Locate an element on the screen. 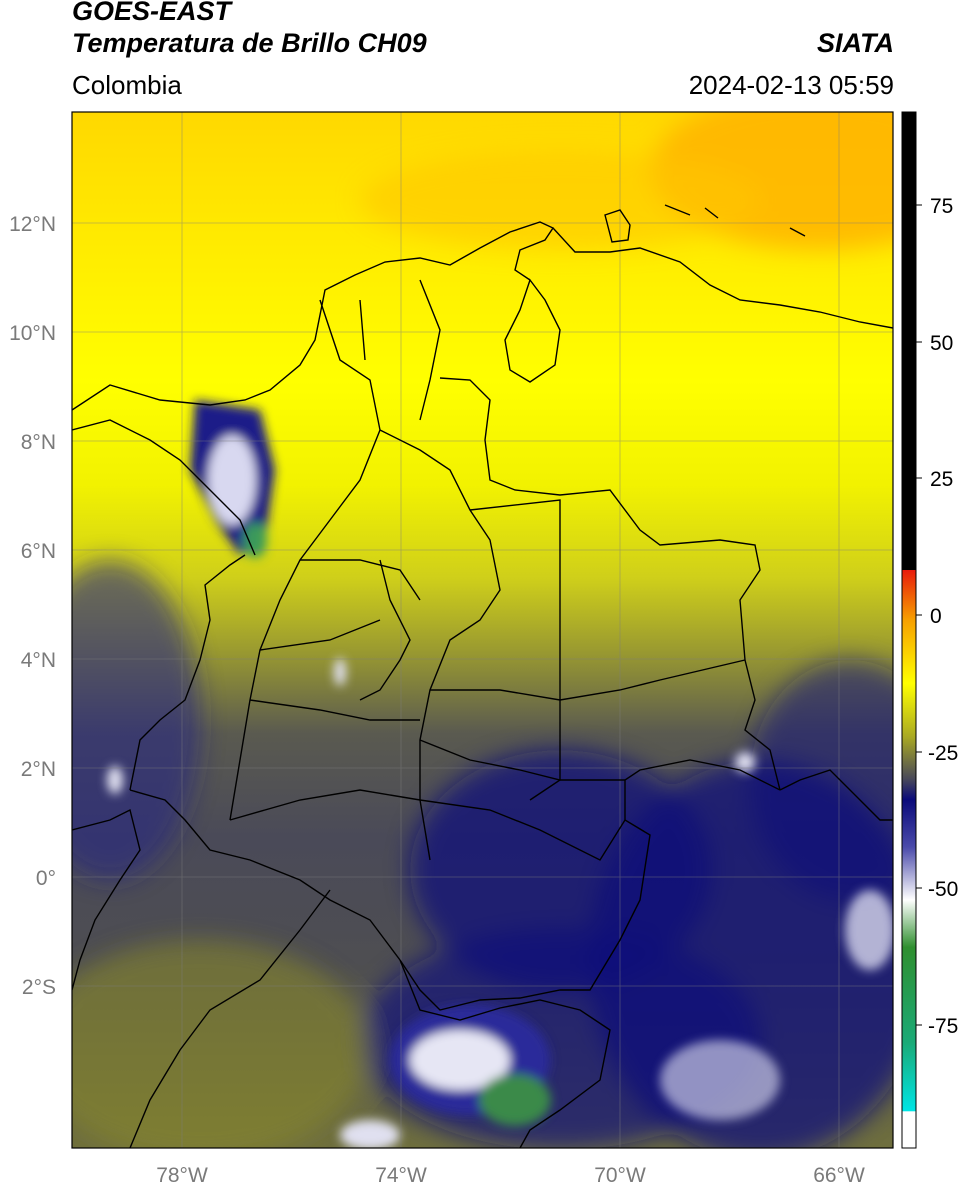 This screenshot has width=966, height=1190. longitude-labels: 78°W 74°W 70°W 66°W is located at coordinates (510, 1175).